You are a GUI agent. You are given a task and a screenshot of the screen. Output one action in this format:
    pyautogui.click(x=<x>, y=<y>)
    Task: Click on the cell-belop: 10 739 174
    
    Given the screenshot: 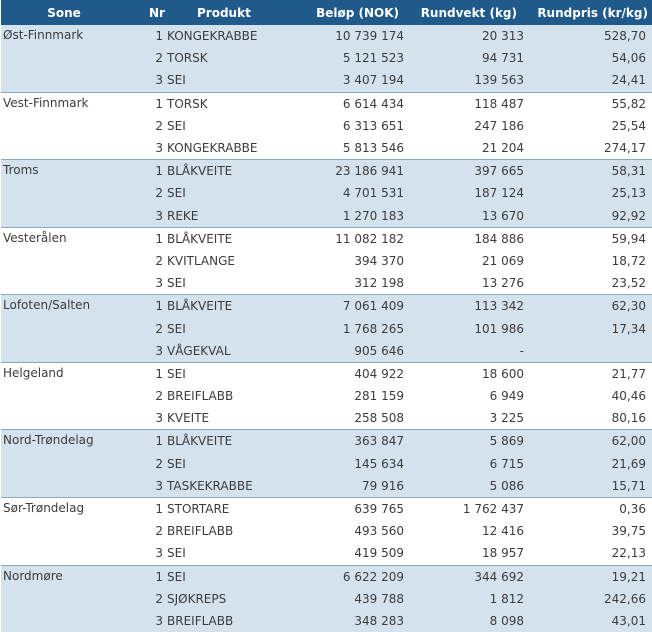 What is the action you would take?
    pyautogui.click(x=358, y=36)
    